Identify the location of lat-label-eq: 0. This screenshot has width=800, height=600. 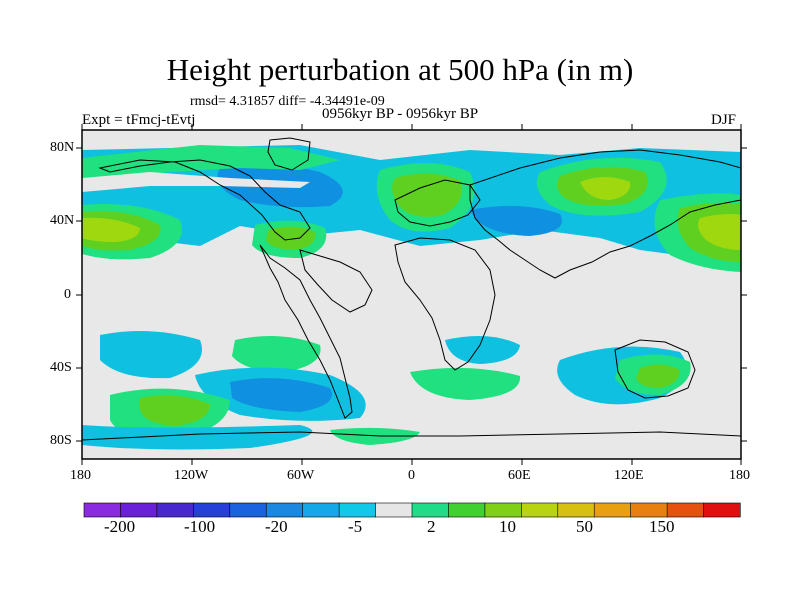
(67, 294).